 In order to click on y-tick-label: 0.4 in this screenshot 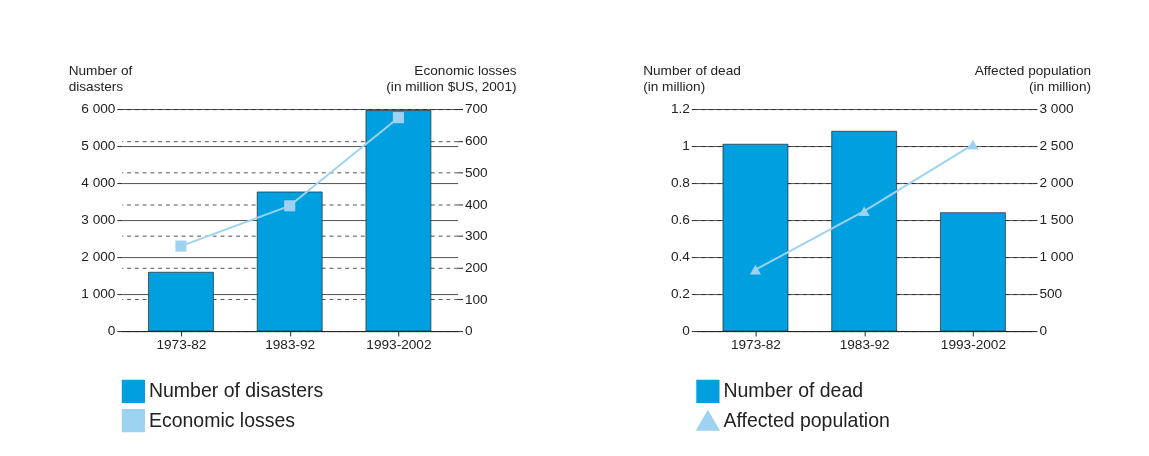, I will do `click(680, 257)`.